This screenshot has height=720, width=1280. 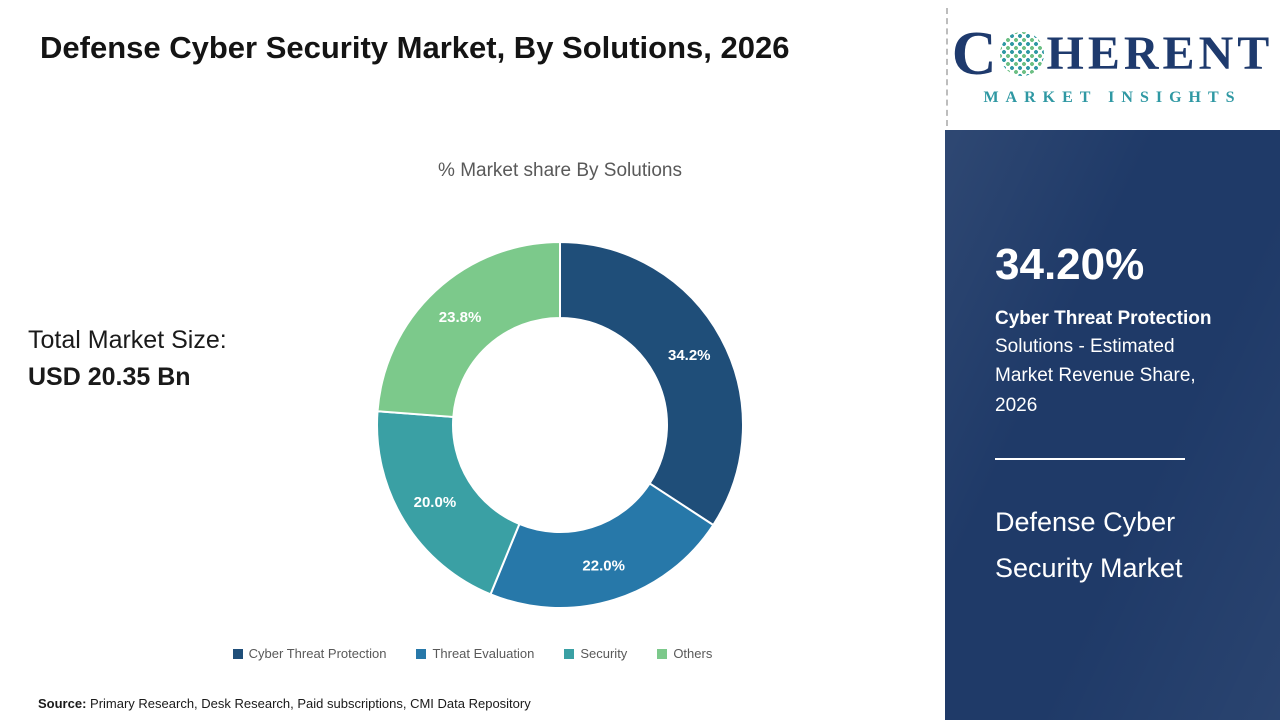 I want to click on logo-letter-c: C, so click(x=974, y=54).